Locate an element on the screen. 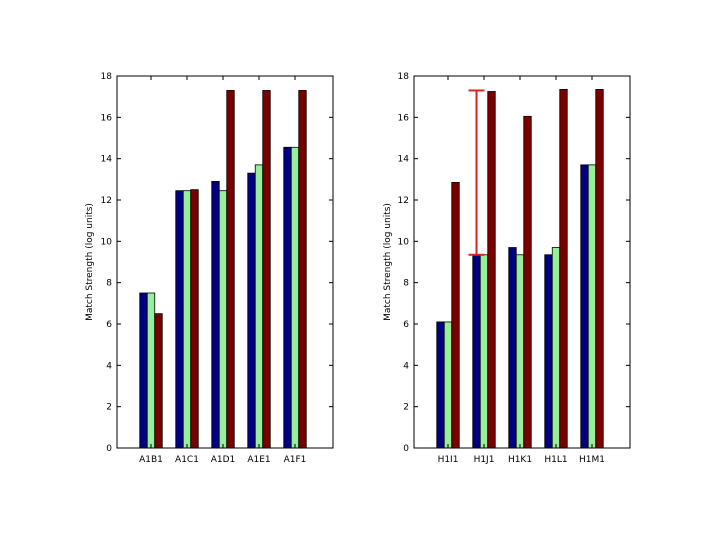 This screenshot has height=540, width=720. x-tick-label: A1E1 is located at coordinates (258, 460).